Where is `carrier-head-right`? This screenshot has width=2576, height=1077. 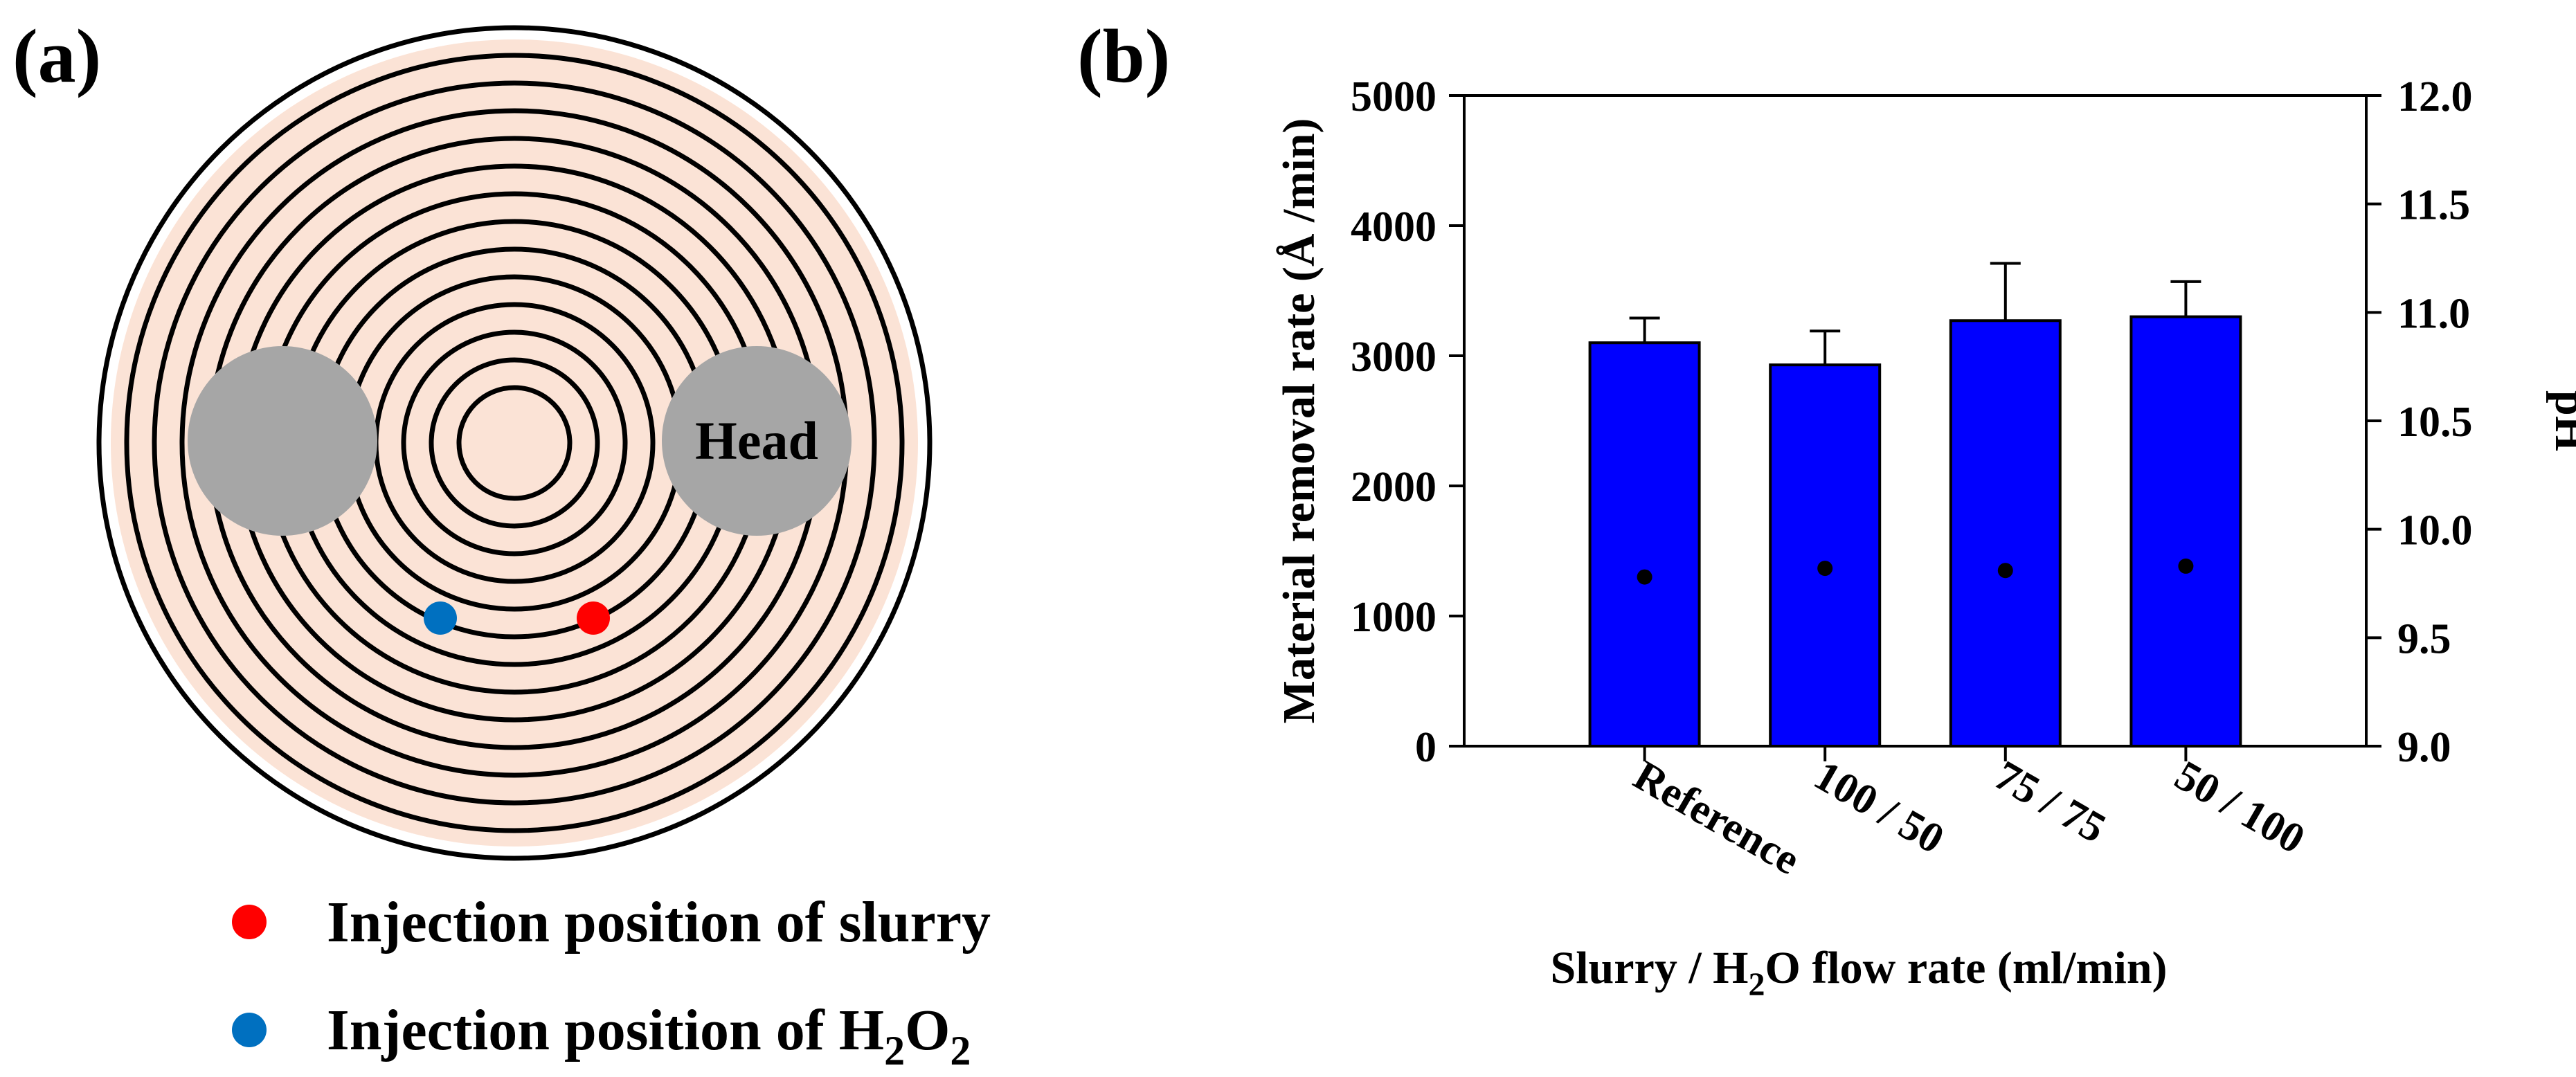
carrier-head-right is located at coordinates (757, 441).